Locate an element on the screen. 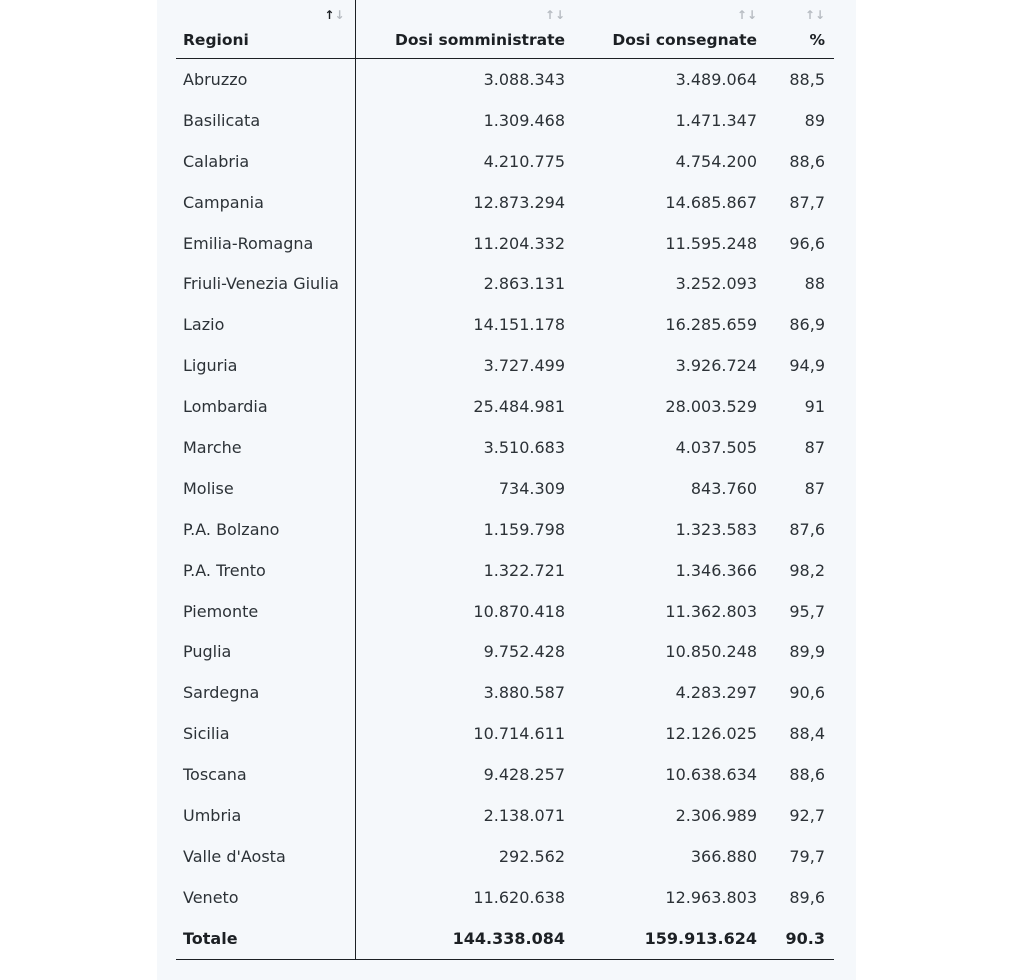  cell-percent: 89,9 is located at coordinates (807, 652).